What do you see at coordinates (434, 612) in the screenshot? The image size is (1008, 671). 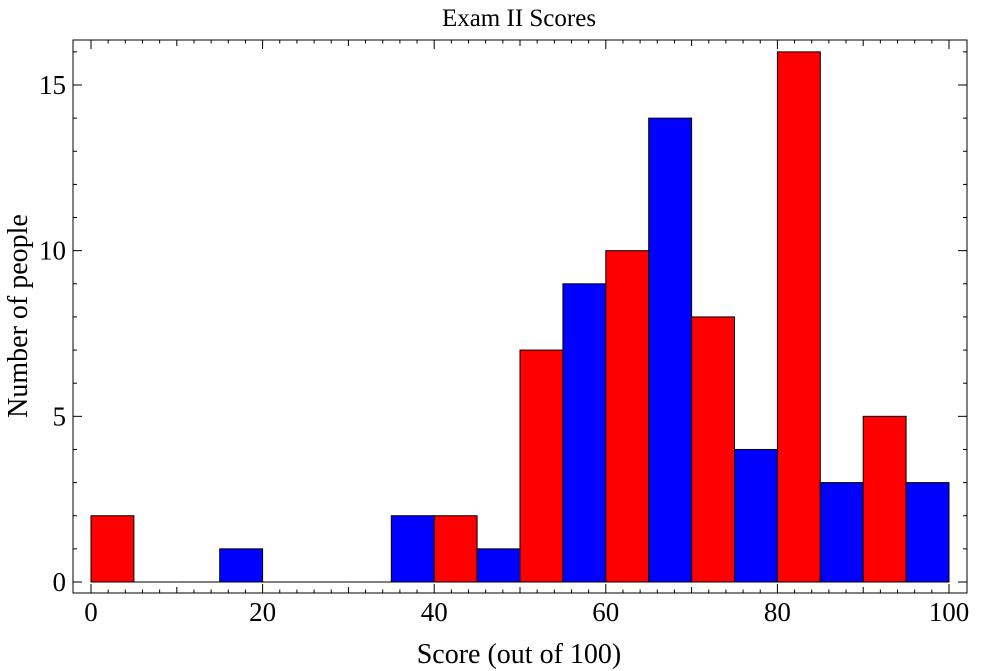 I see `x-tick-label: 40` at bounding box center [434, 612].